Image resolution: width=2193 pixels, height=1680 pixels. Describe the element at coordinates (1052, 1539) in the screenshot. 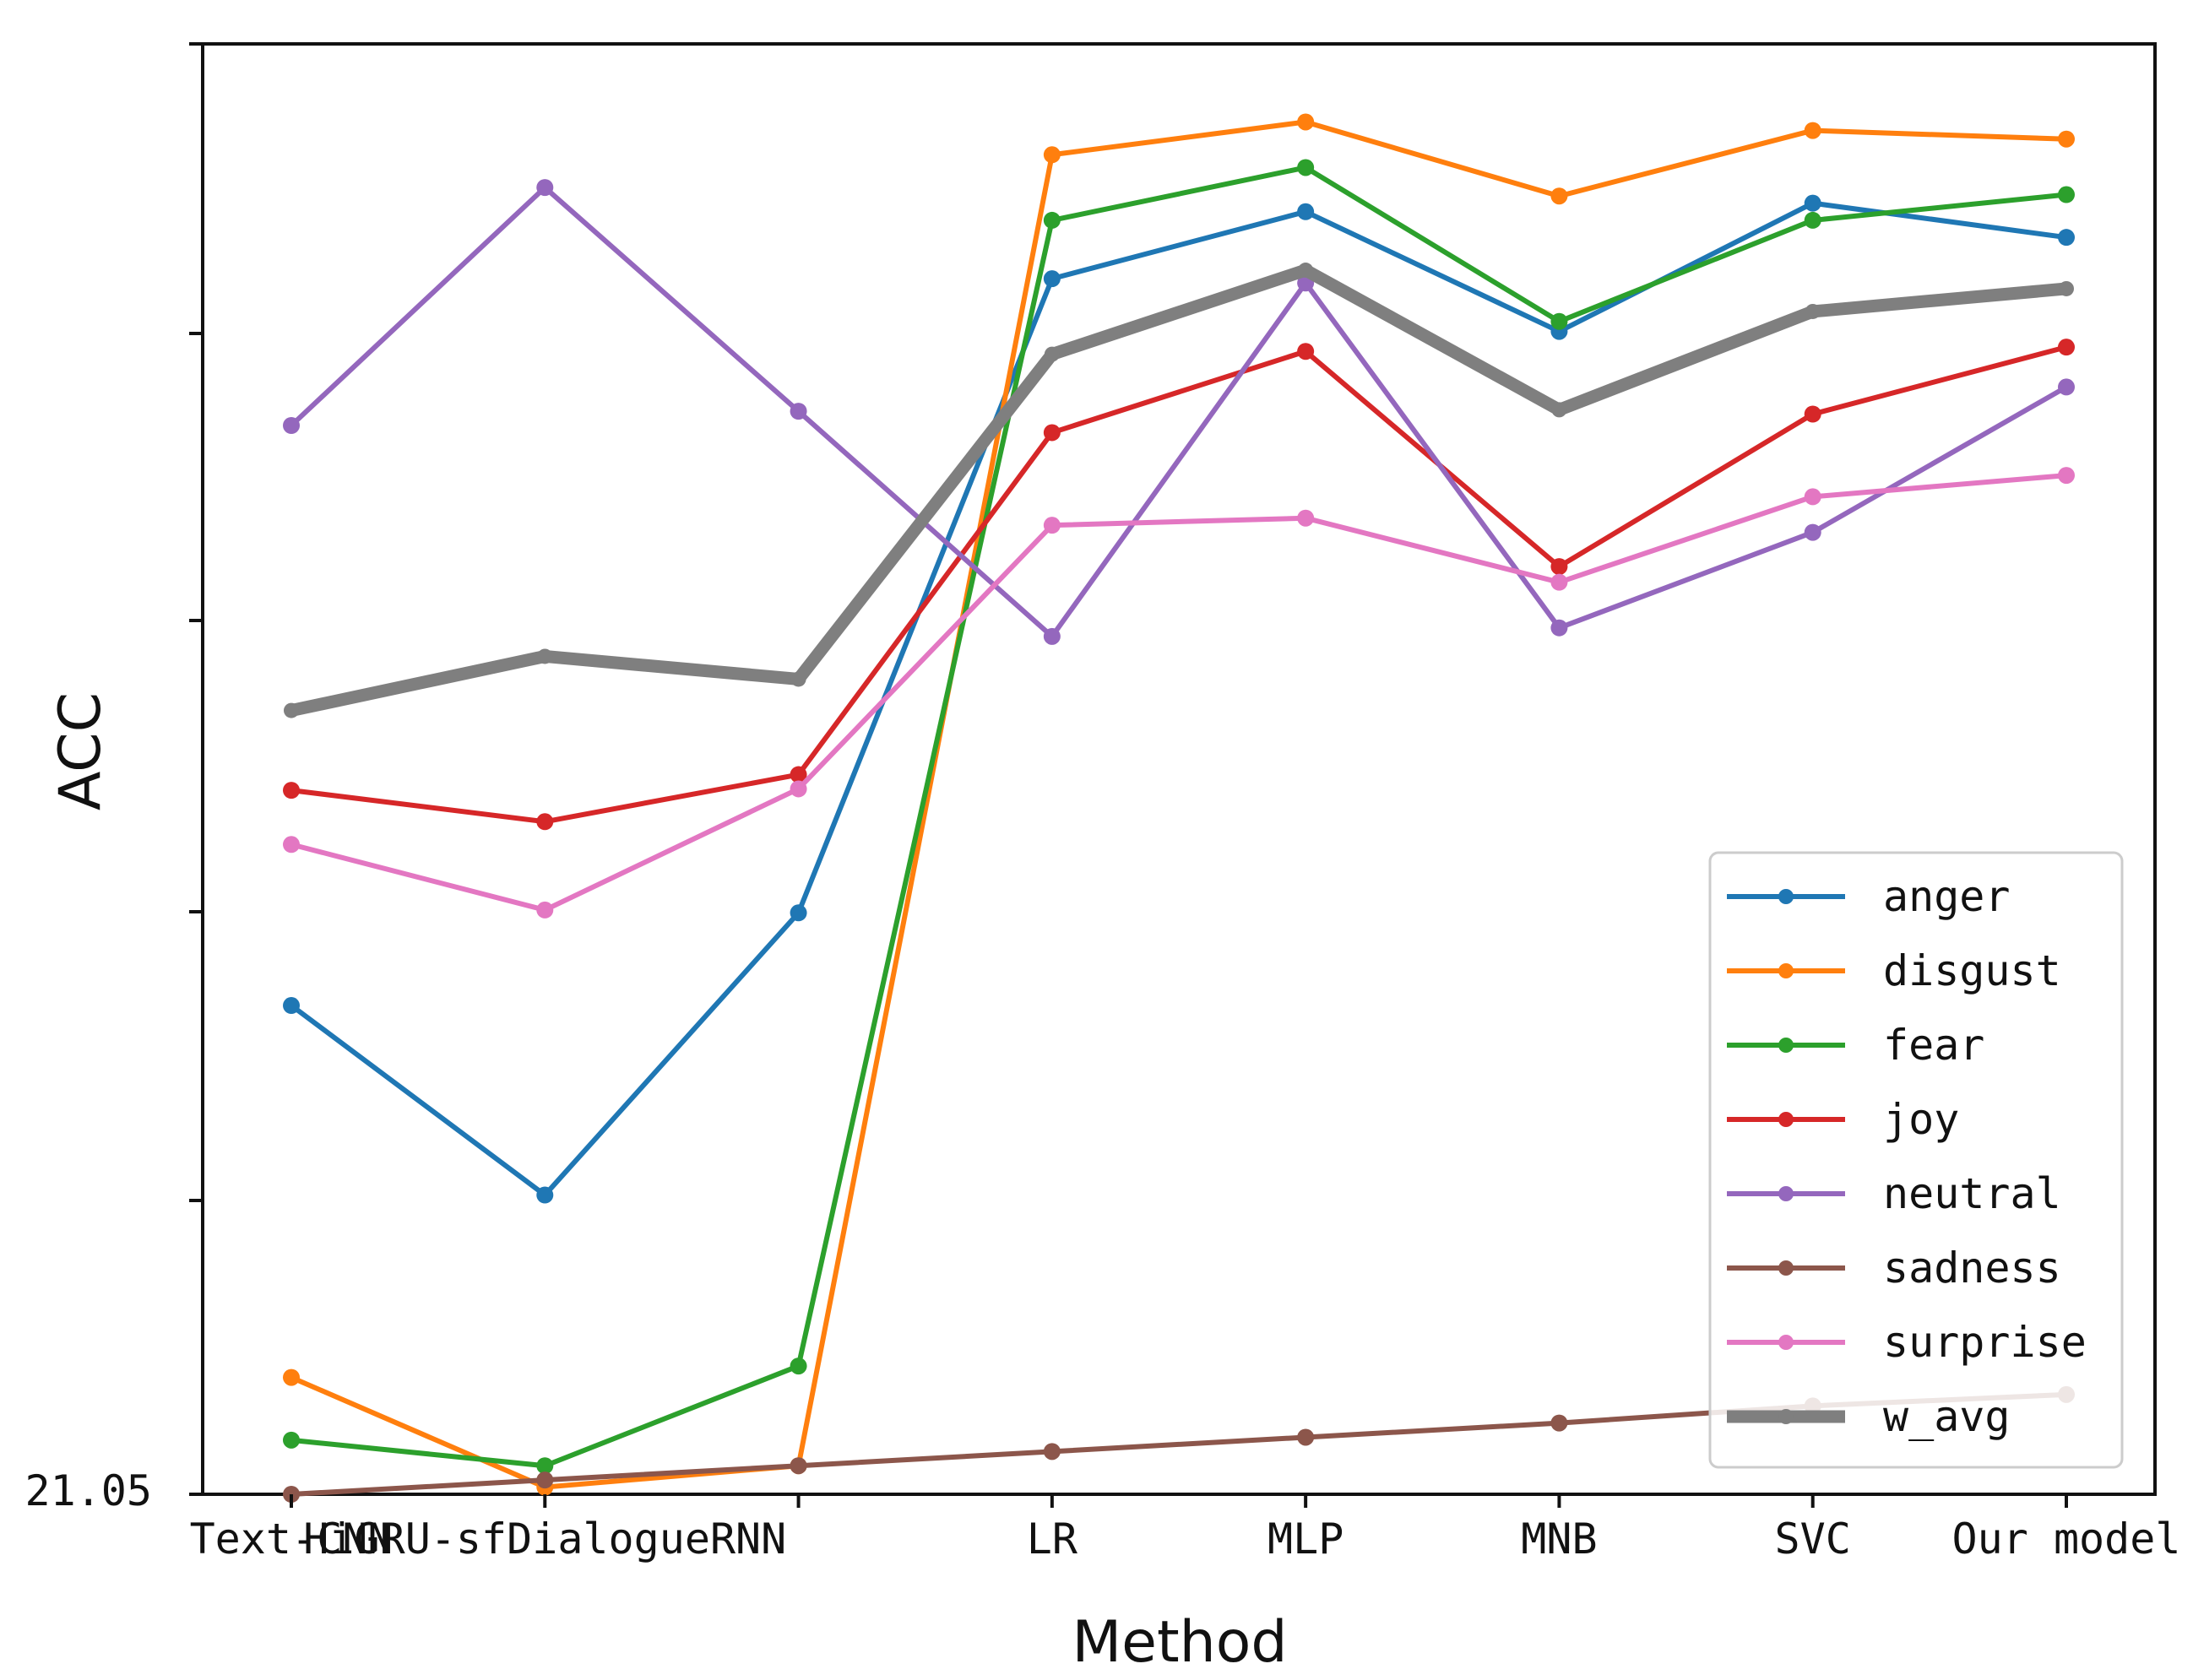

I see `x-tick-label: LR` at that location.